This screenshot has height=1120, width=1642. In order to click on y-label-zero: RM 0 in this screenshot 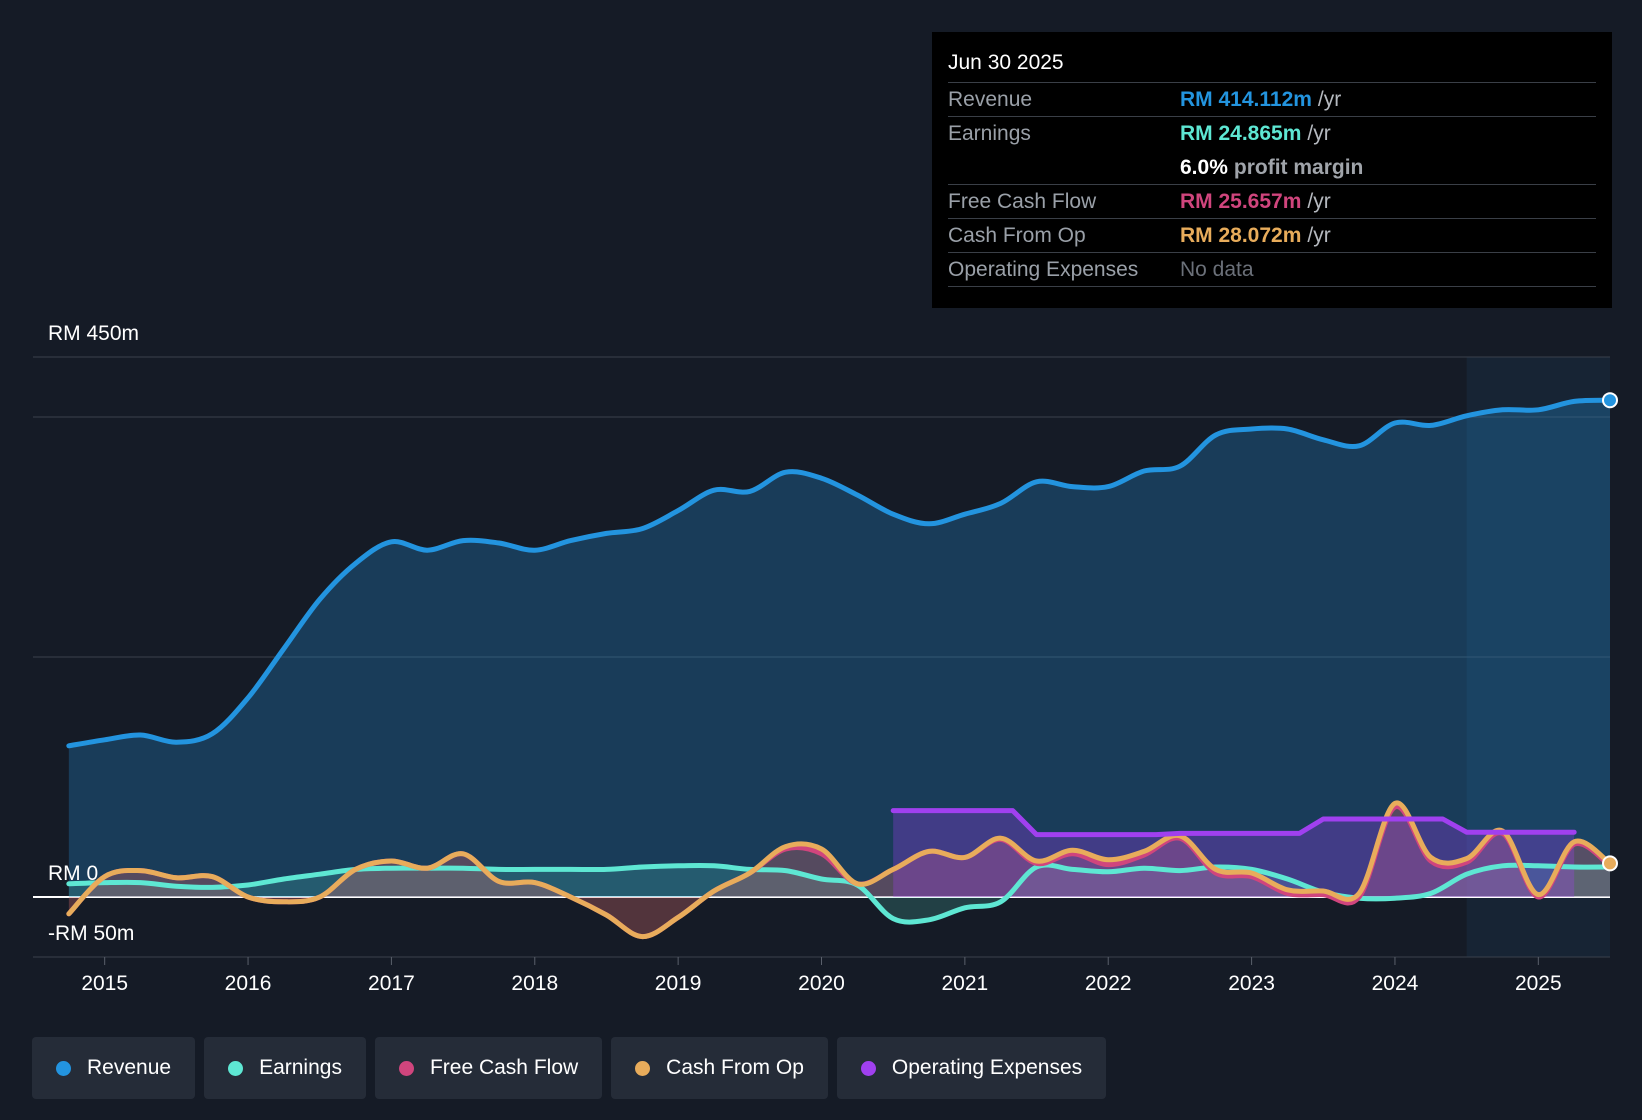, I will do `click(73, 873)`.